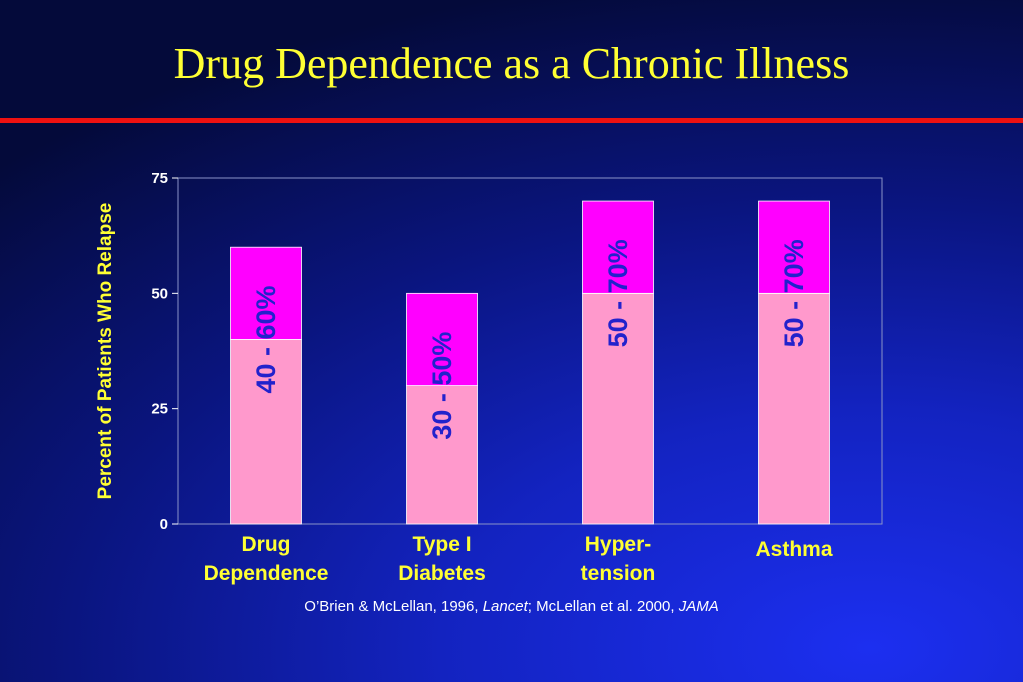 The image size is (1023, 682). I want to click on citation-middle: ; McLellan et al. 2000,, so click(603, 606).